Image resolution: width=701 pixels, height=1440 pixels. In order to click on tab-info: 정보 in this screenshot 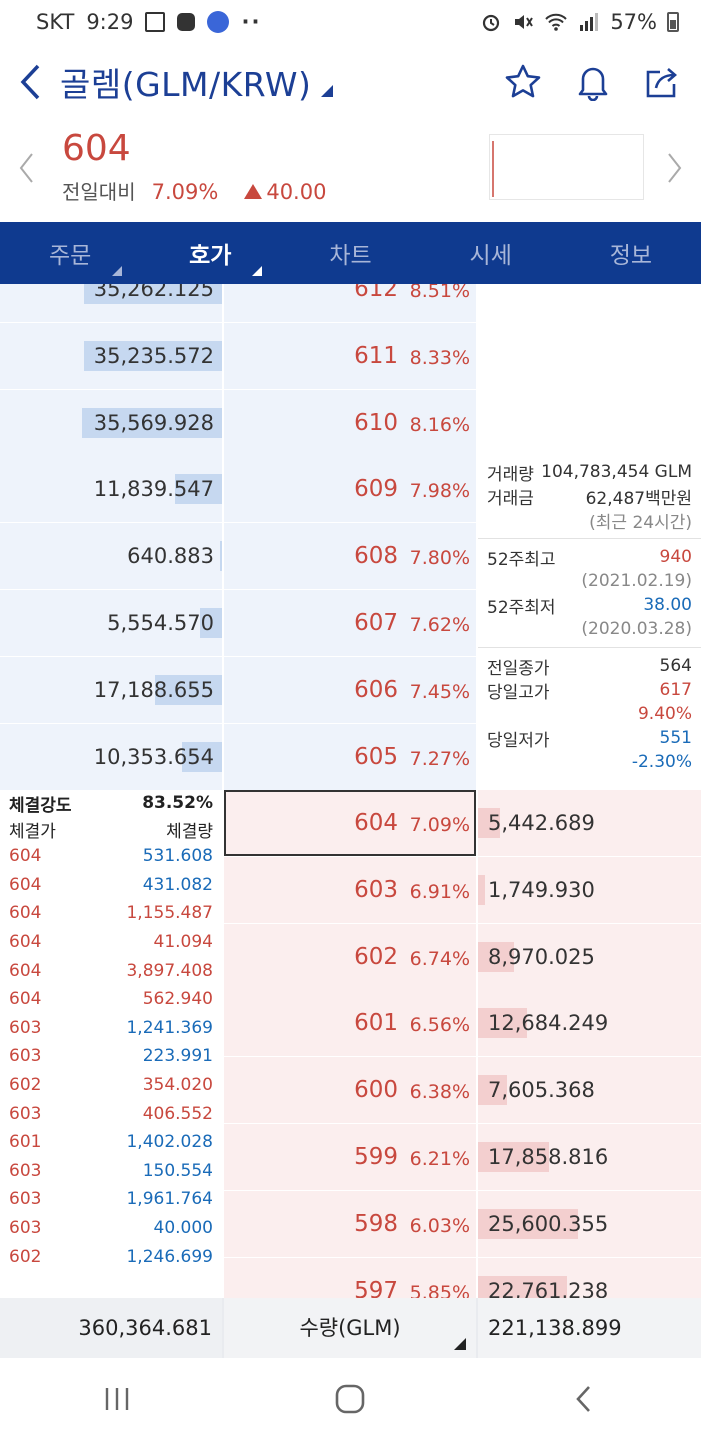, I will do `click(631, 253)`.